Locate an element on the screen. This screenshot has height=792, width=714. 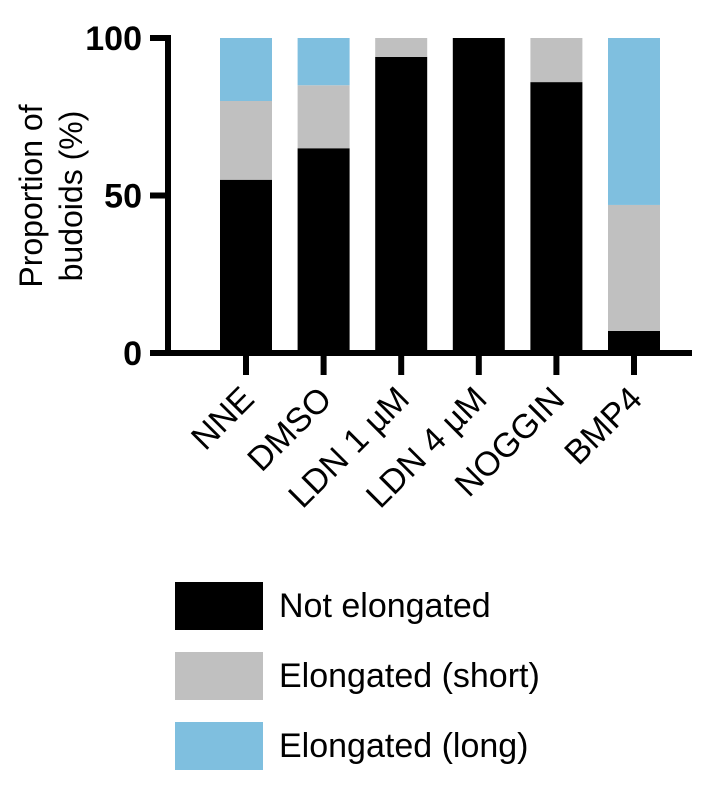
legend-swatch-elongated-short is located at coordinates (219, 676).